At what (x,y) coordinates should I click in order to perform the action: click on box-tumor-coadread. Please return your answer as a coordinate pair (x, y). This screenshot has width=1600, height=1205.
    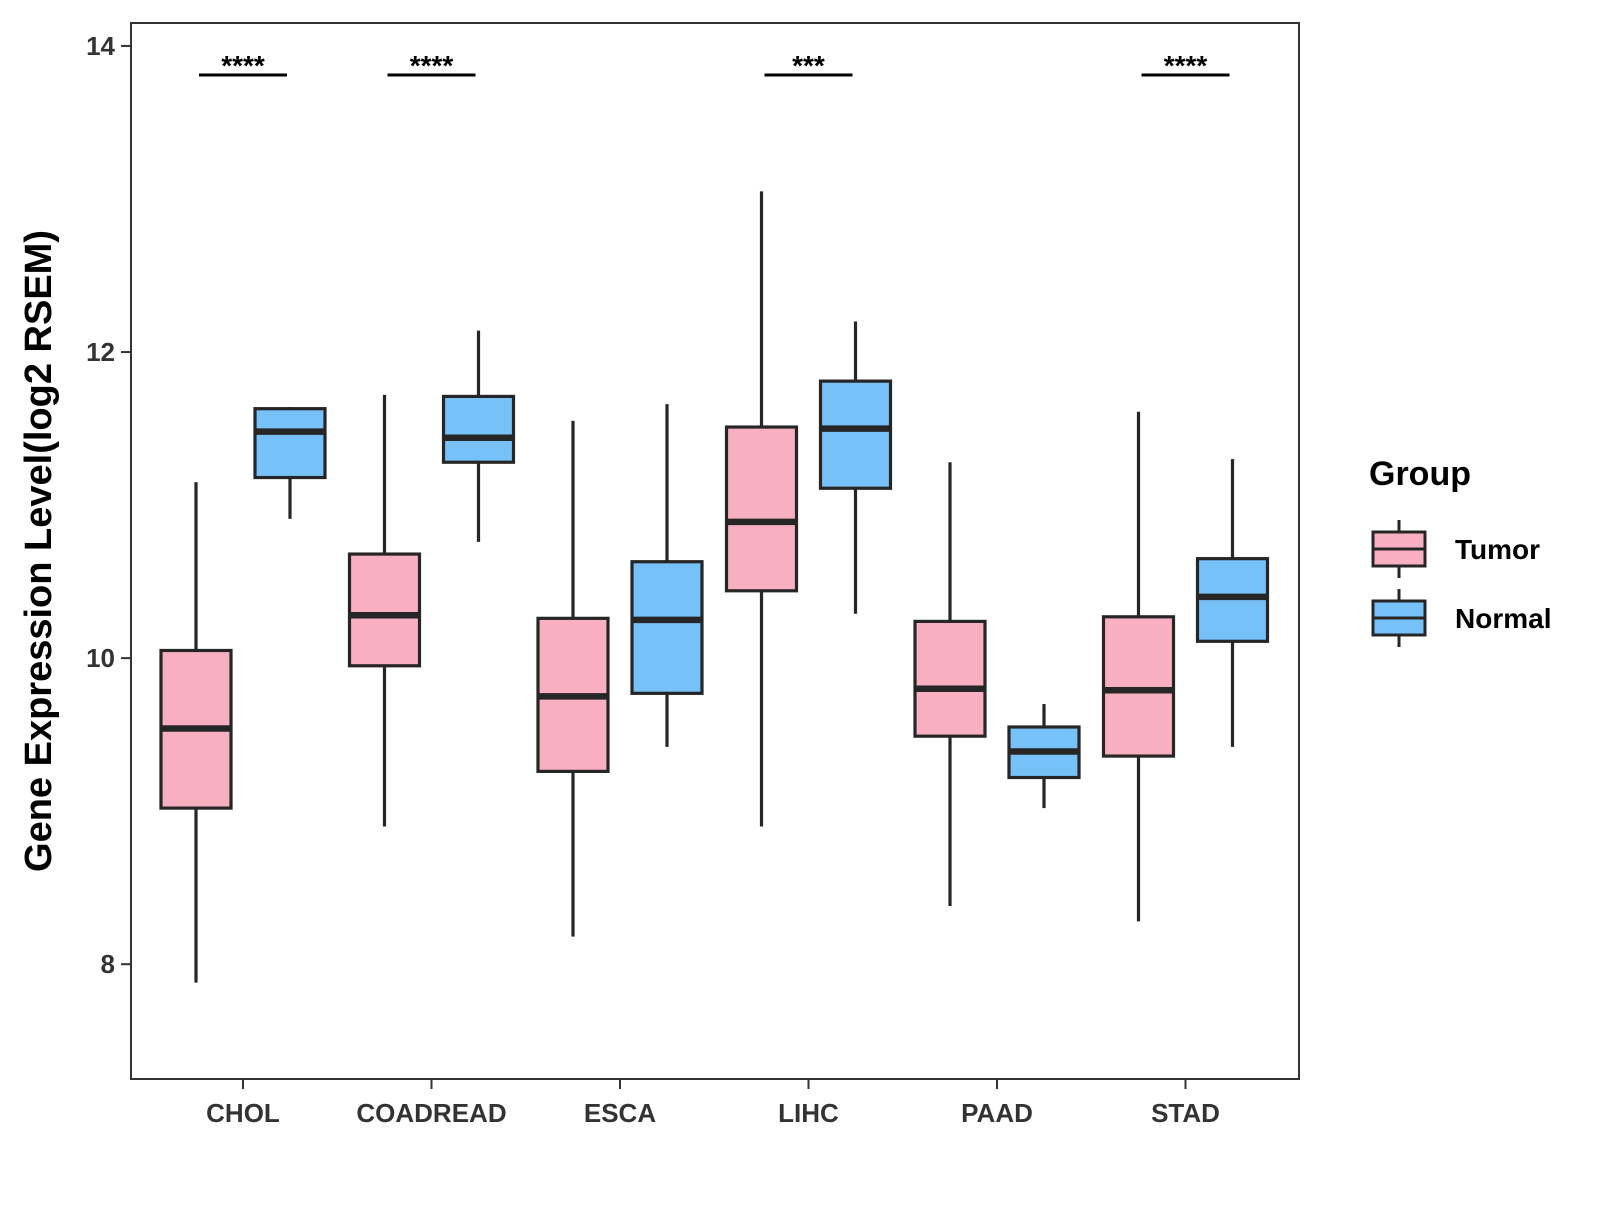
    Looking at the image, I should click on (384, 610).